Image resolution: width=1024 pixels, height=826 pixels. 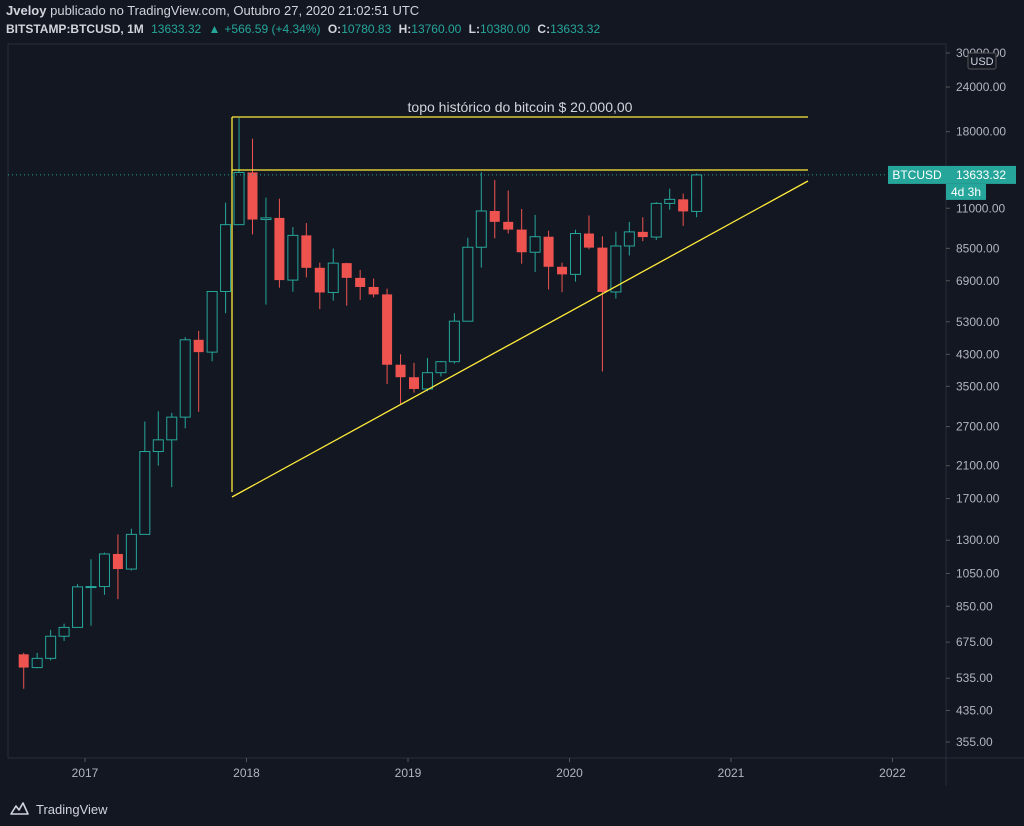 I want to click on tradingview-brand: TradingView, so click(x=72, y=809).